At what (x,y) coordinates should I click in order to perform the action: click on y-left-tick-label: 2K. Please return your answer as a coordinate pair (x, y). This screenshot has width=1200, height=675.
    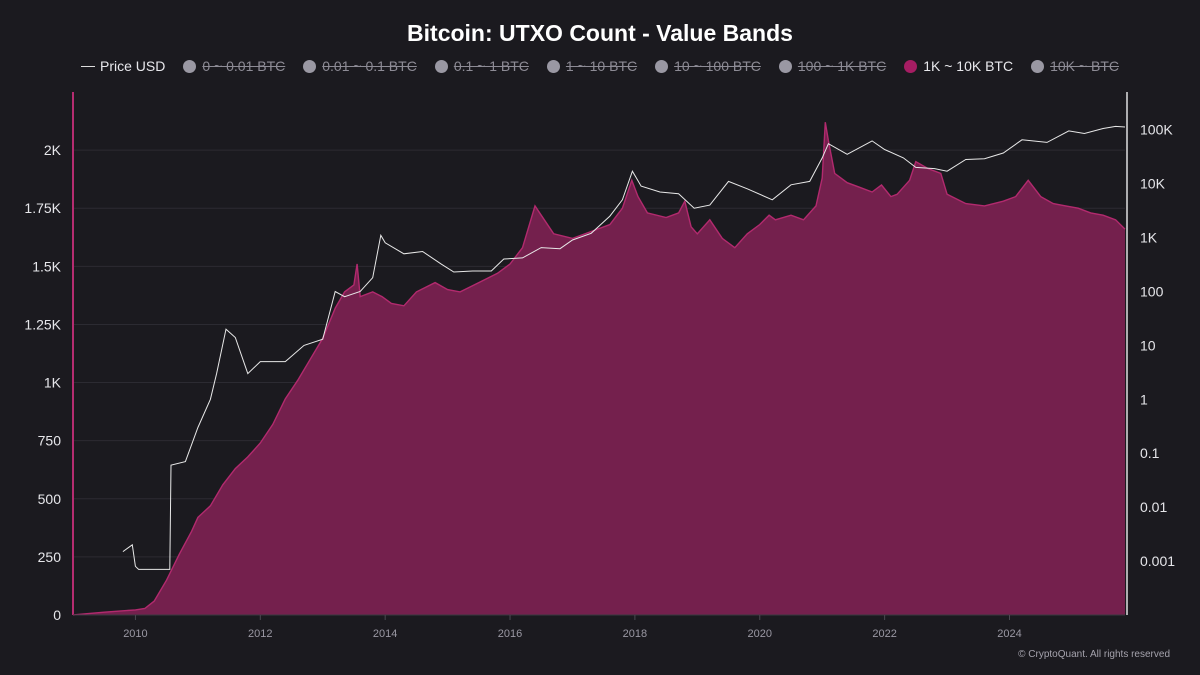
    Looking at the image, I should click on (53, 150).